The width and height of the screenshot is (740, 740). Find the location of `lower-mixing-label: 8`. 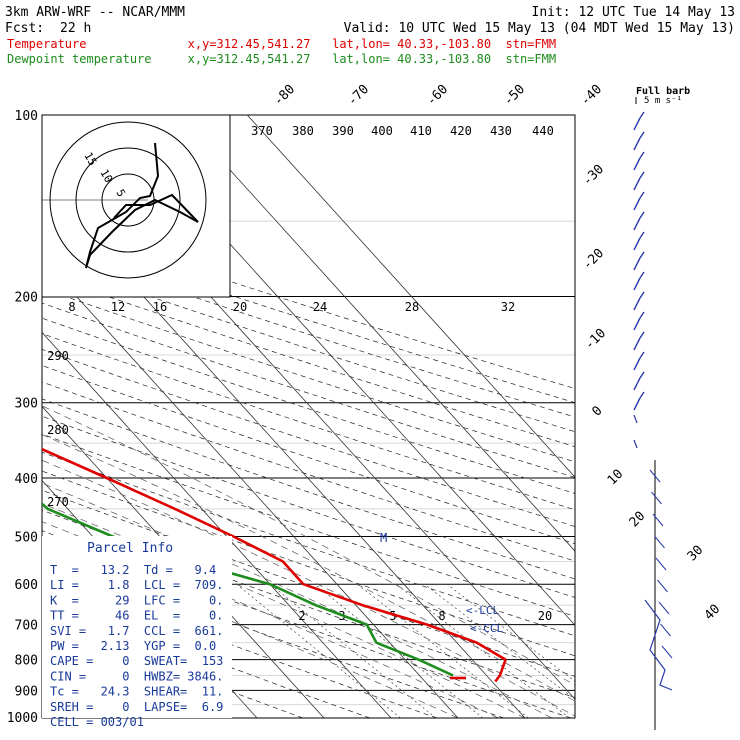

lower-mixing-label: 8 is located at coordinates (441, 616).